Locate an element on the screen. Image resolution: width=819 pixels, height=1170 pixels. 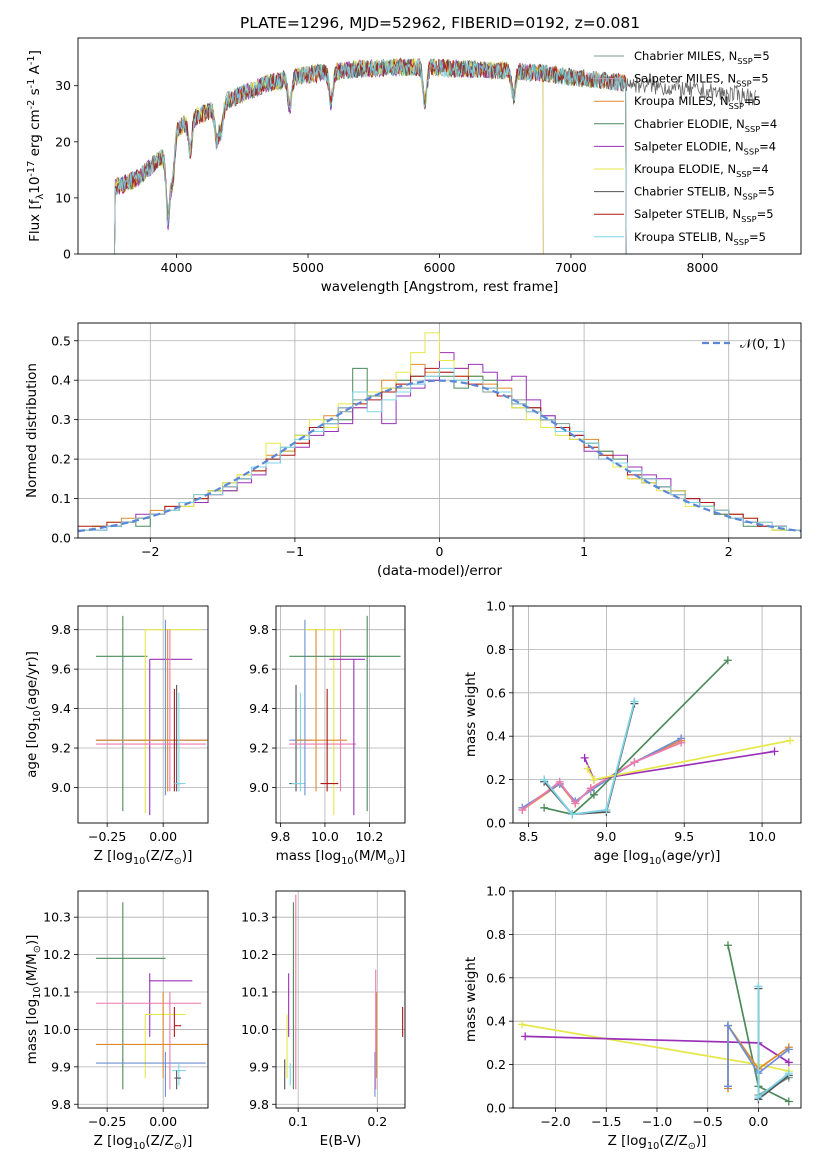
spectrum-line is located at coordinates (328, 156).